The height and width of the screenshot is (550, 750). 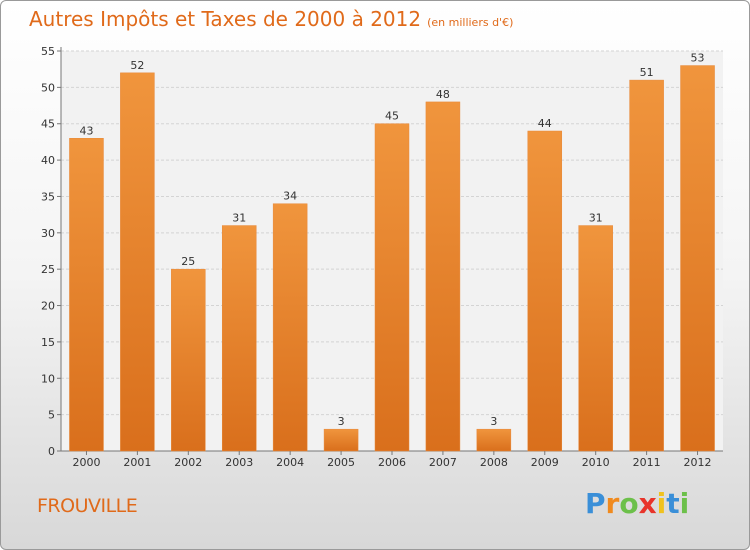 I want to click on bar-value-label: 51, so click(x=647, y=72).